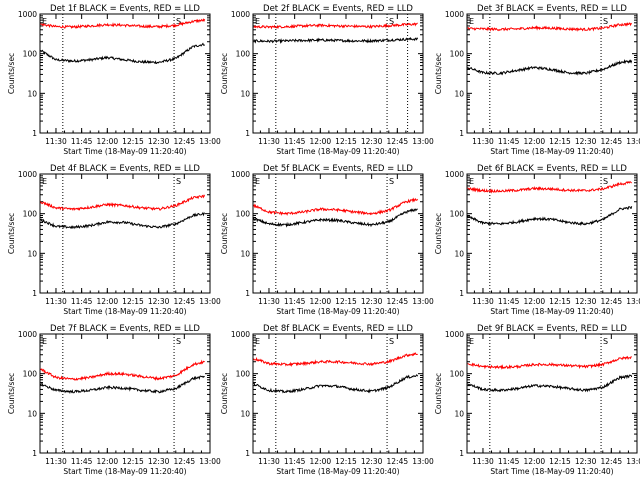 The width and height of the screenshot is (640, 480). Describe the element at coordinates (338, 169) in the screenshot. I see `panel-title: Det 5f BLACK = Events, RED = LLD` at that location.